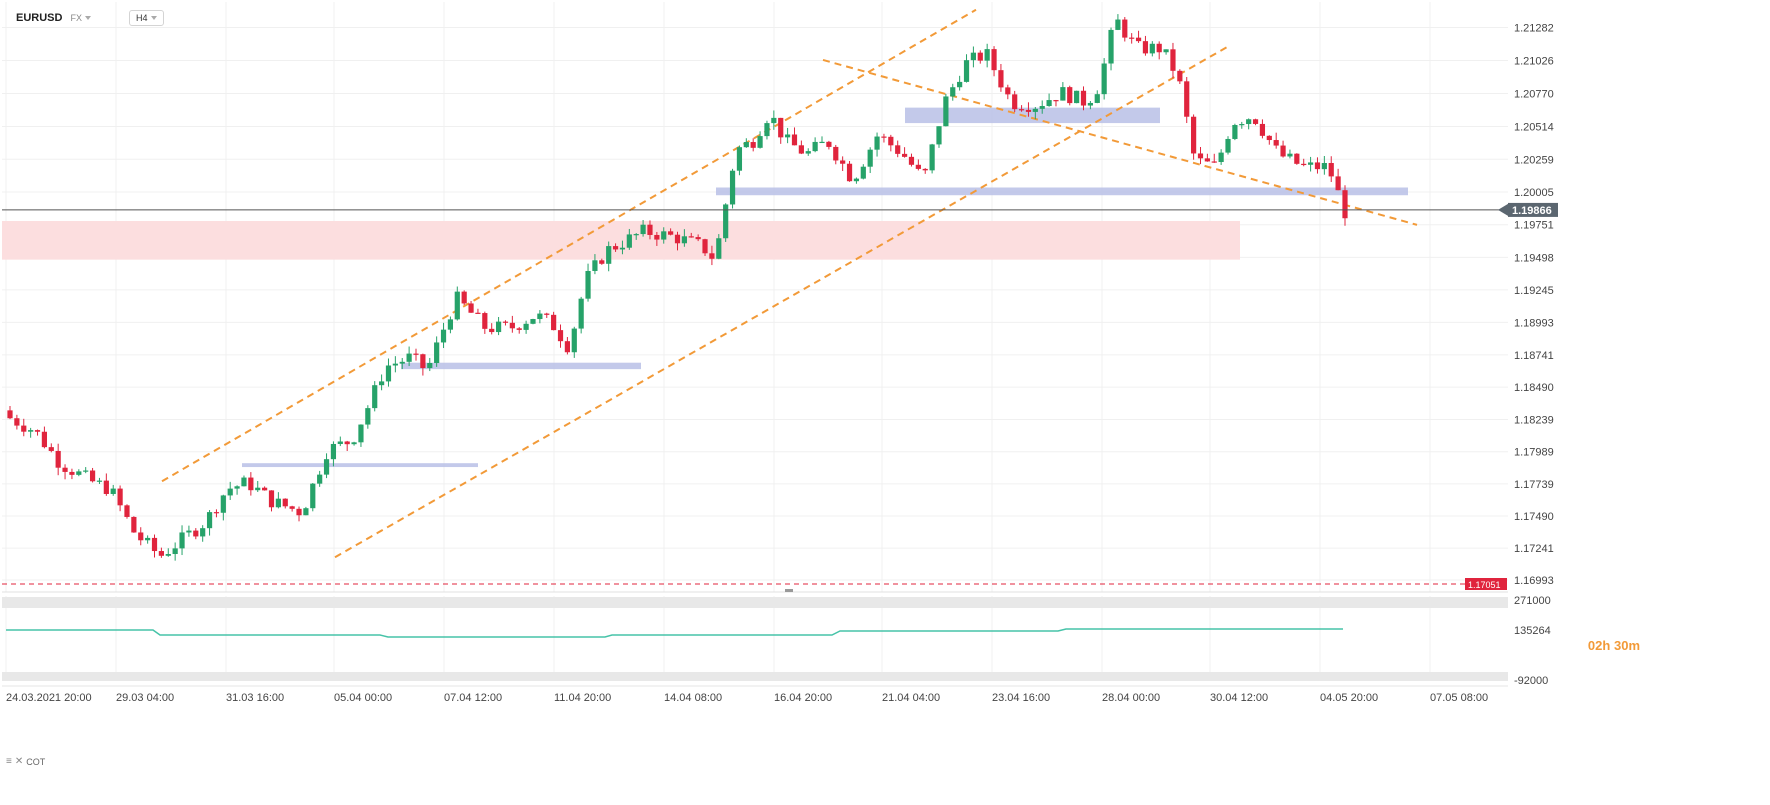  Describe the element at coordinates (25, 761) in the screenshot. I see `indicator-label: ≡ ✕ COT` at that location.